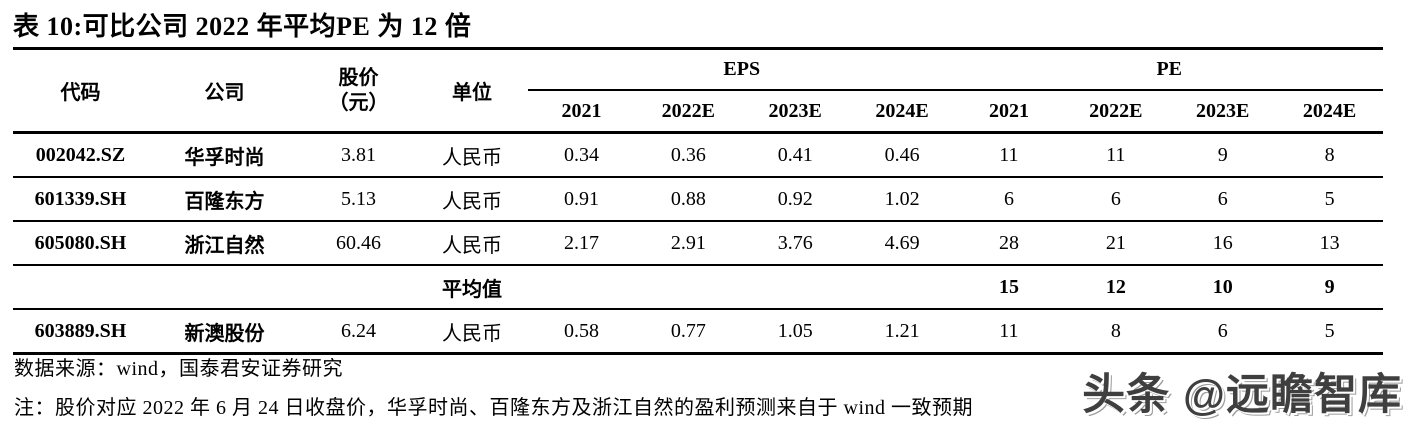  Describe the element at coordinates (1009, 112) in the screenshot. I see `year-header-pe-2021: 2021` at that location.